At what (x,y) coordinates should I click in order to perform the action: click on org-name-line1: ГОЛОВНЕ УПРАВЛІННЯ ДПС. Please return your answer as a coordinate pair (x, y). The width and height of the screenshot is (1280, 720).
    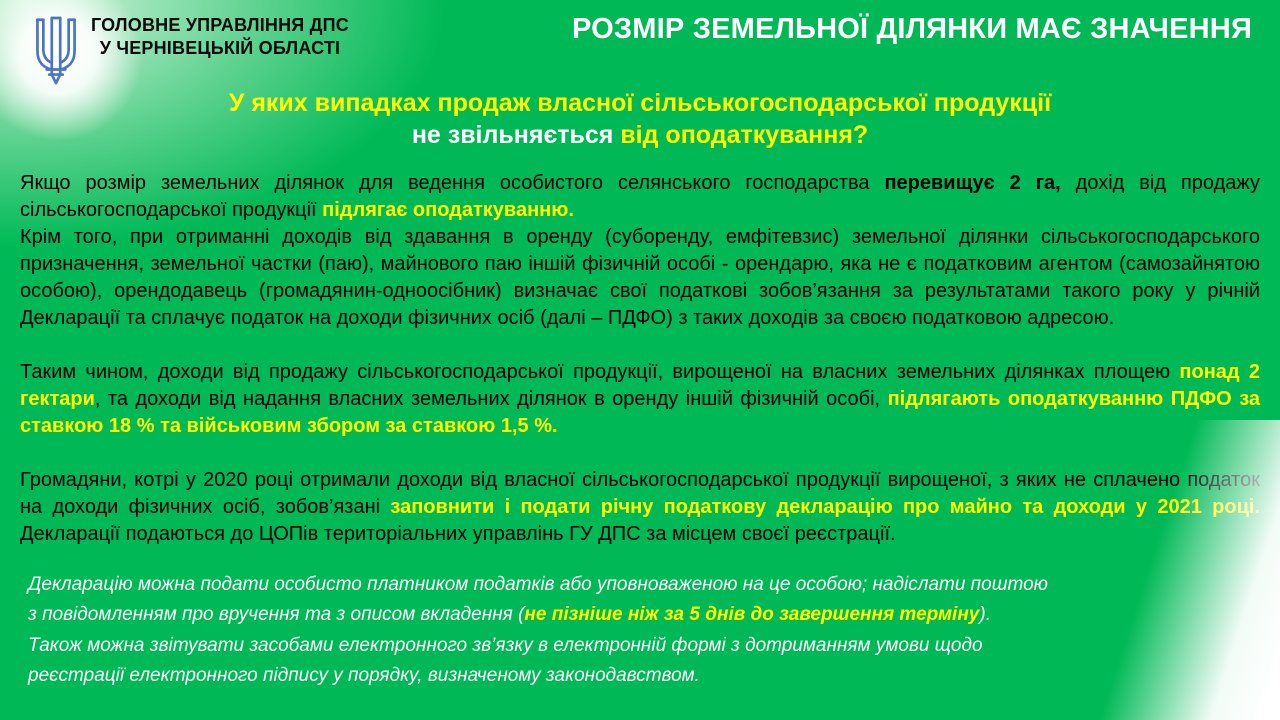
    Looking at the image, I should click on (220, 25).